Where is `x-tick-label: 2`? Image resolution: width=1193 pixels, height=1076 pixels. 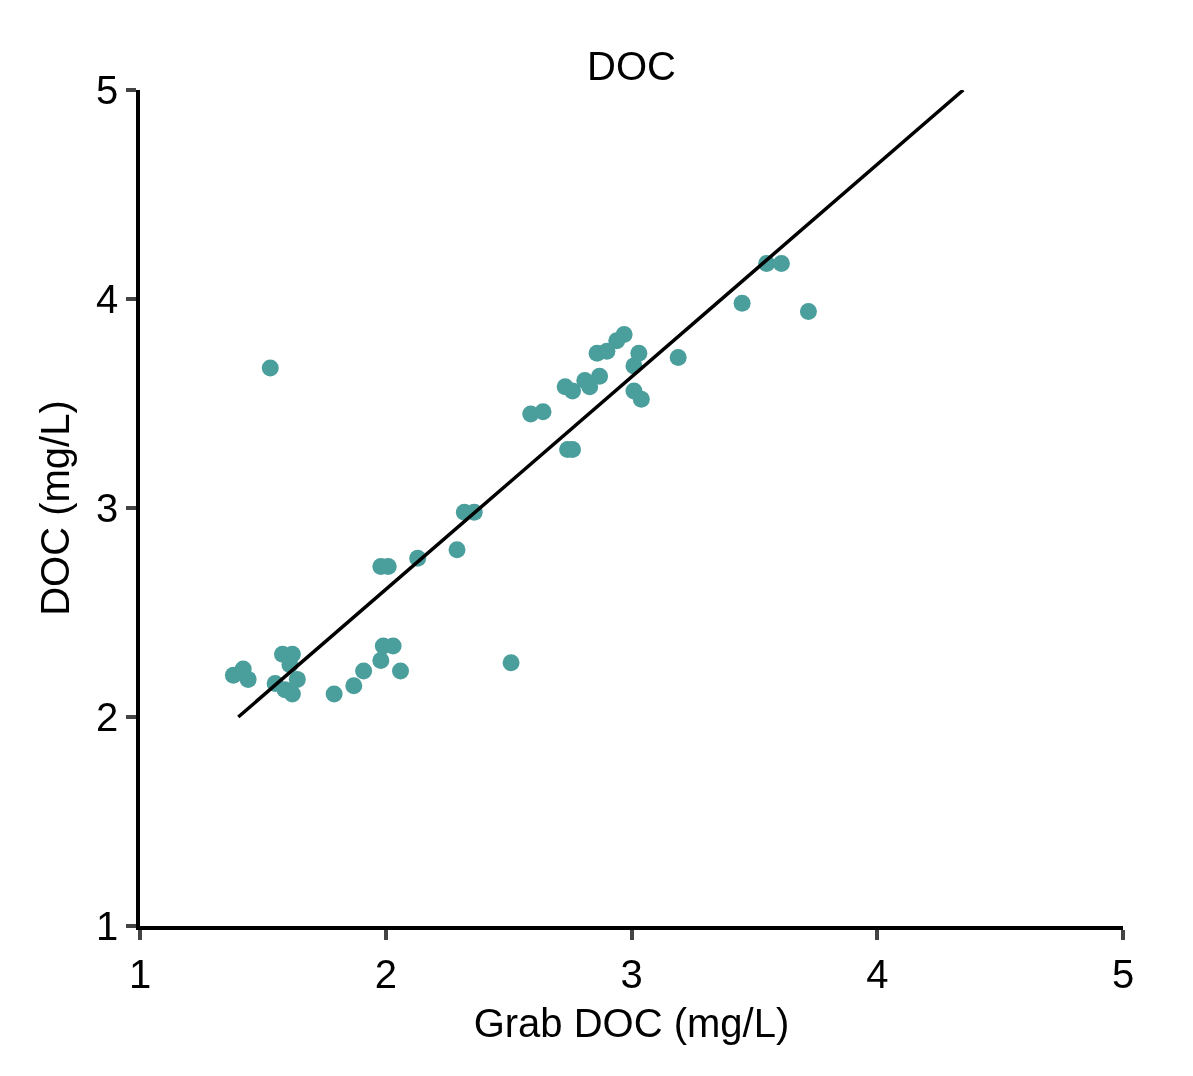
x-tick-label: 2 is located at coordinates (385, 973).